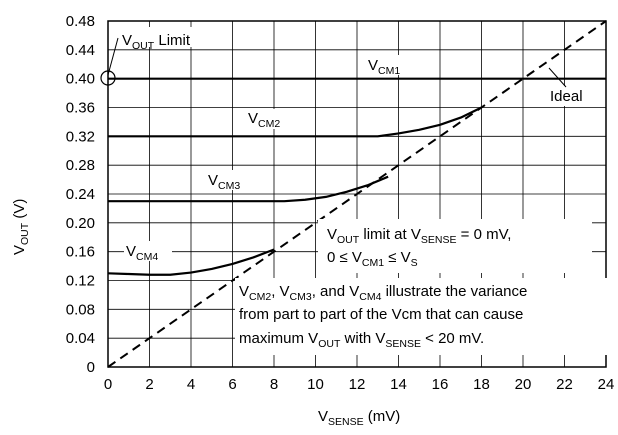 Image resolution: width=618 pixels, height=435 pixels. I want to click on x-tick-label: 0, so click(108, 384).